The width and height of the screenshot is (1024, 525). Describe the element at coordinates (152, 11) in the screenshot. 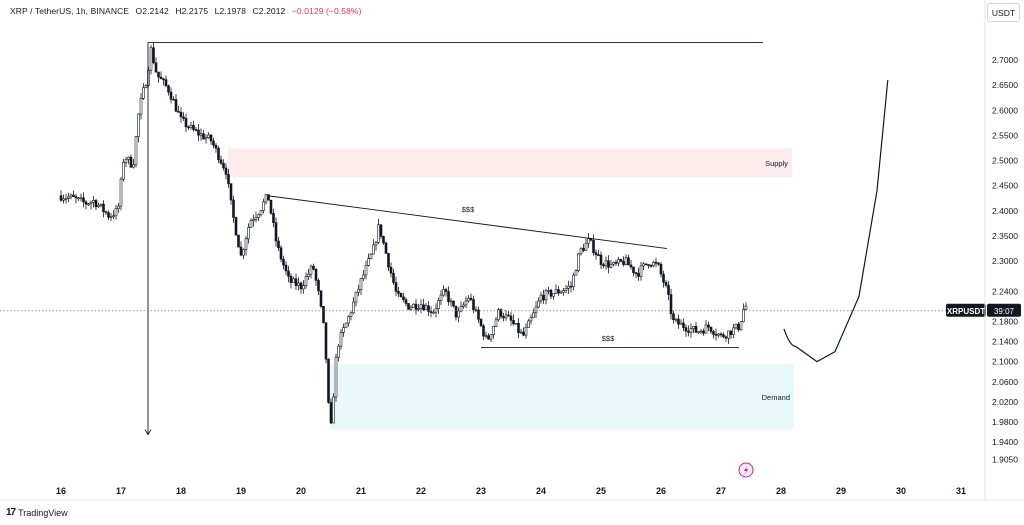

I see `ohlc-open: O2.2142` at that location.